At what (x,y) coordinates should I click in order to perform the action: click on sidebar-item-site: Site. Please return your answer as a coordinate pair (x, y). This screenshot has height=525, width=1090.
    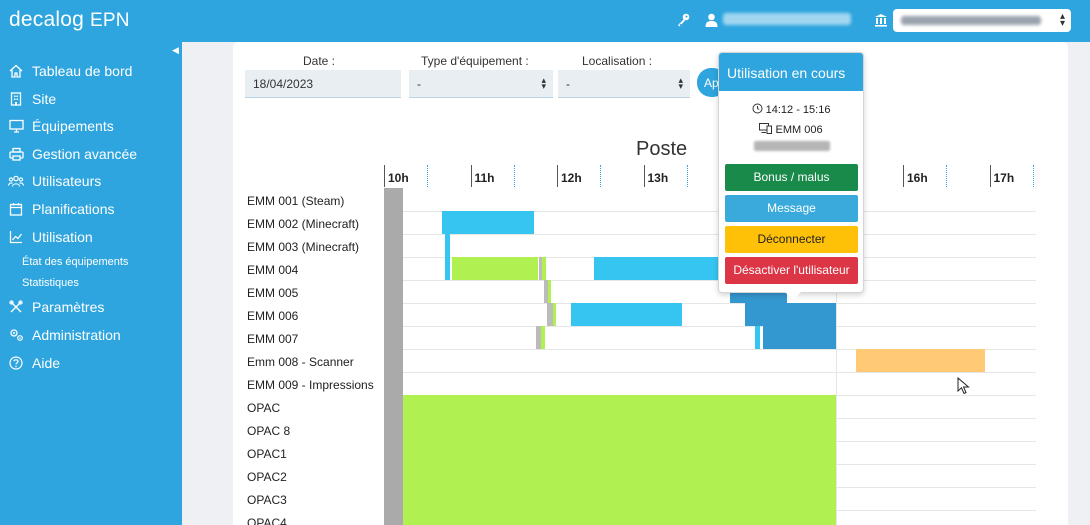
    Looking at the image, I should click on (91, 99).